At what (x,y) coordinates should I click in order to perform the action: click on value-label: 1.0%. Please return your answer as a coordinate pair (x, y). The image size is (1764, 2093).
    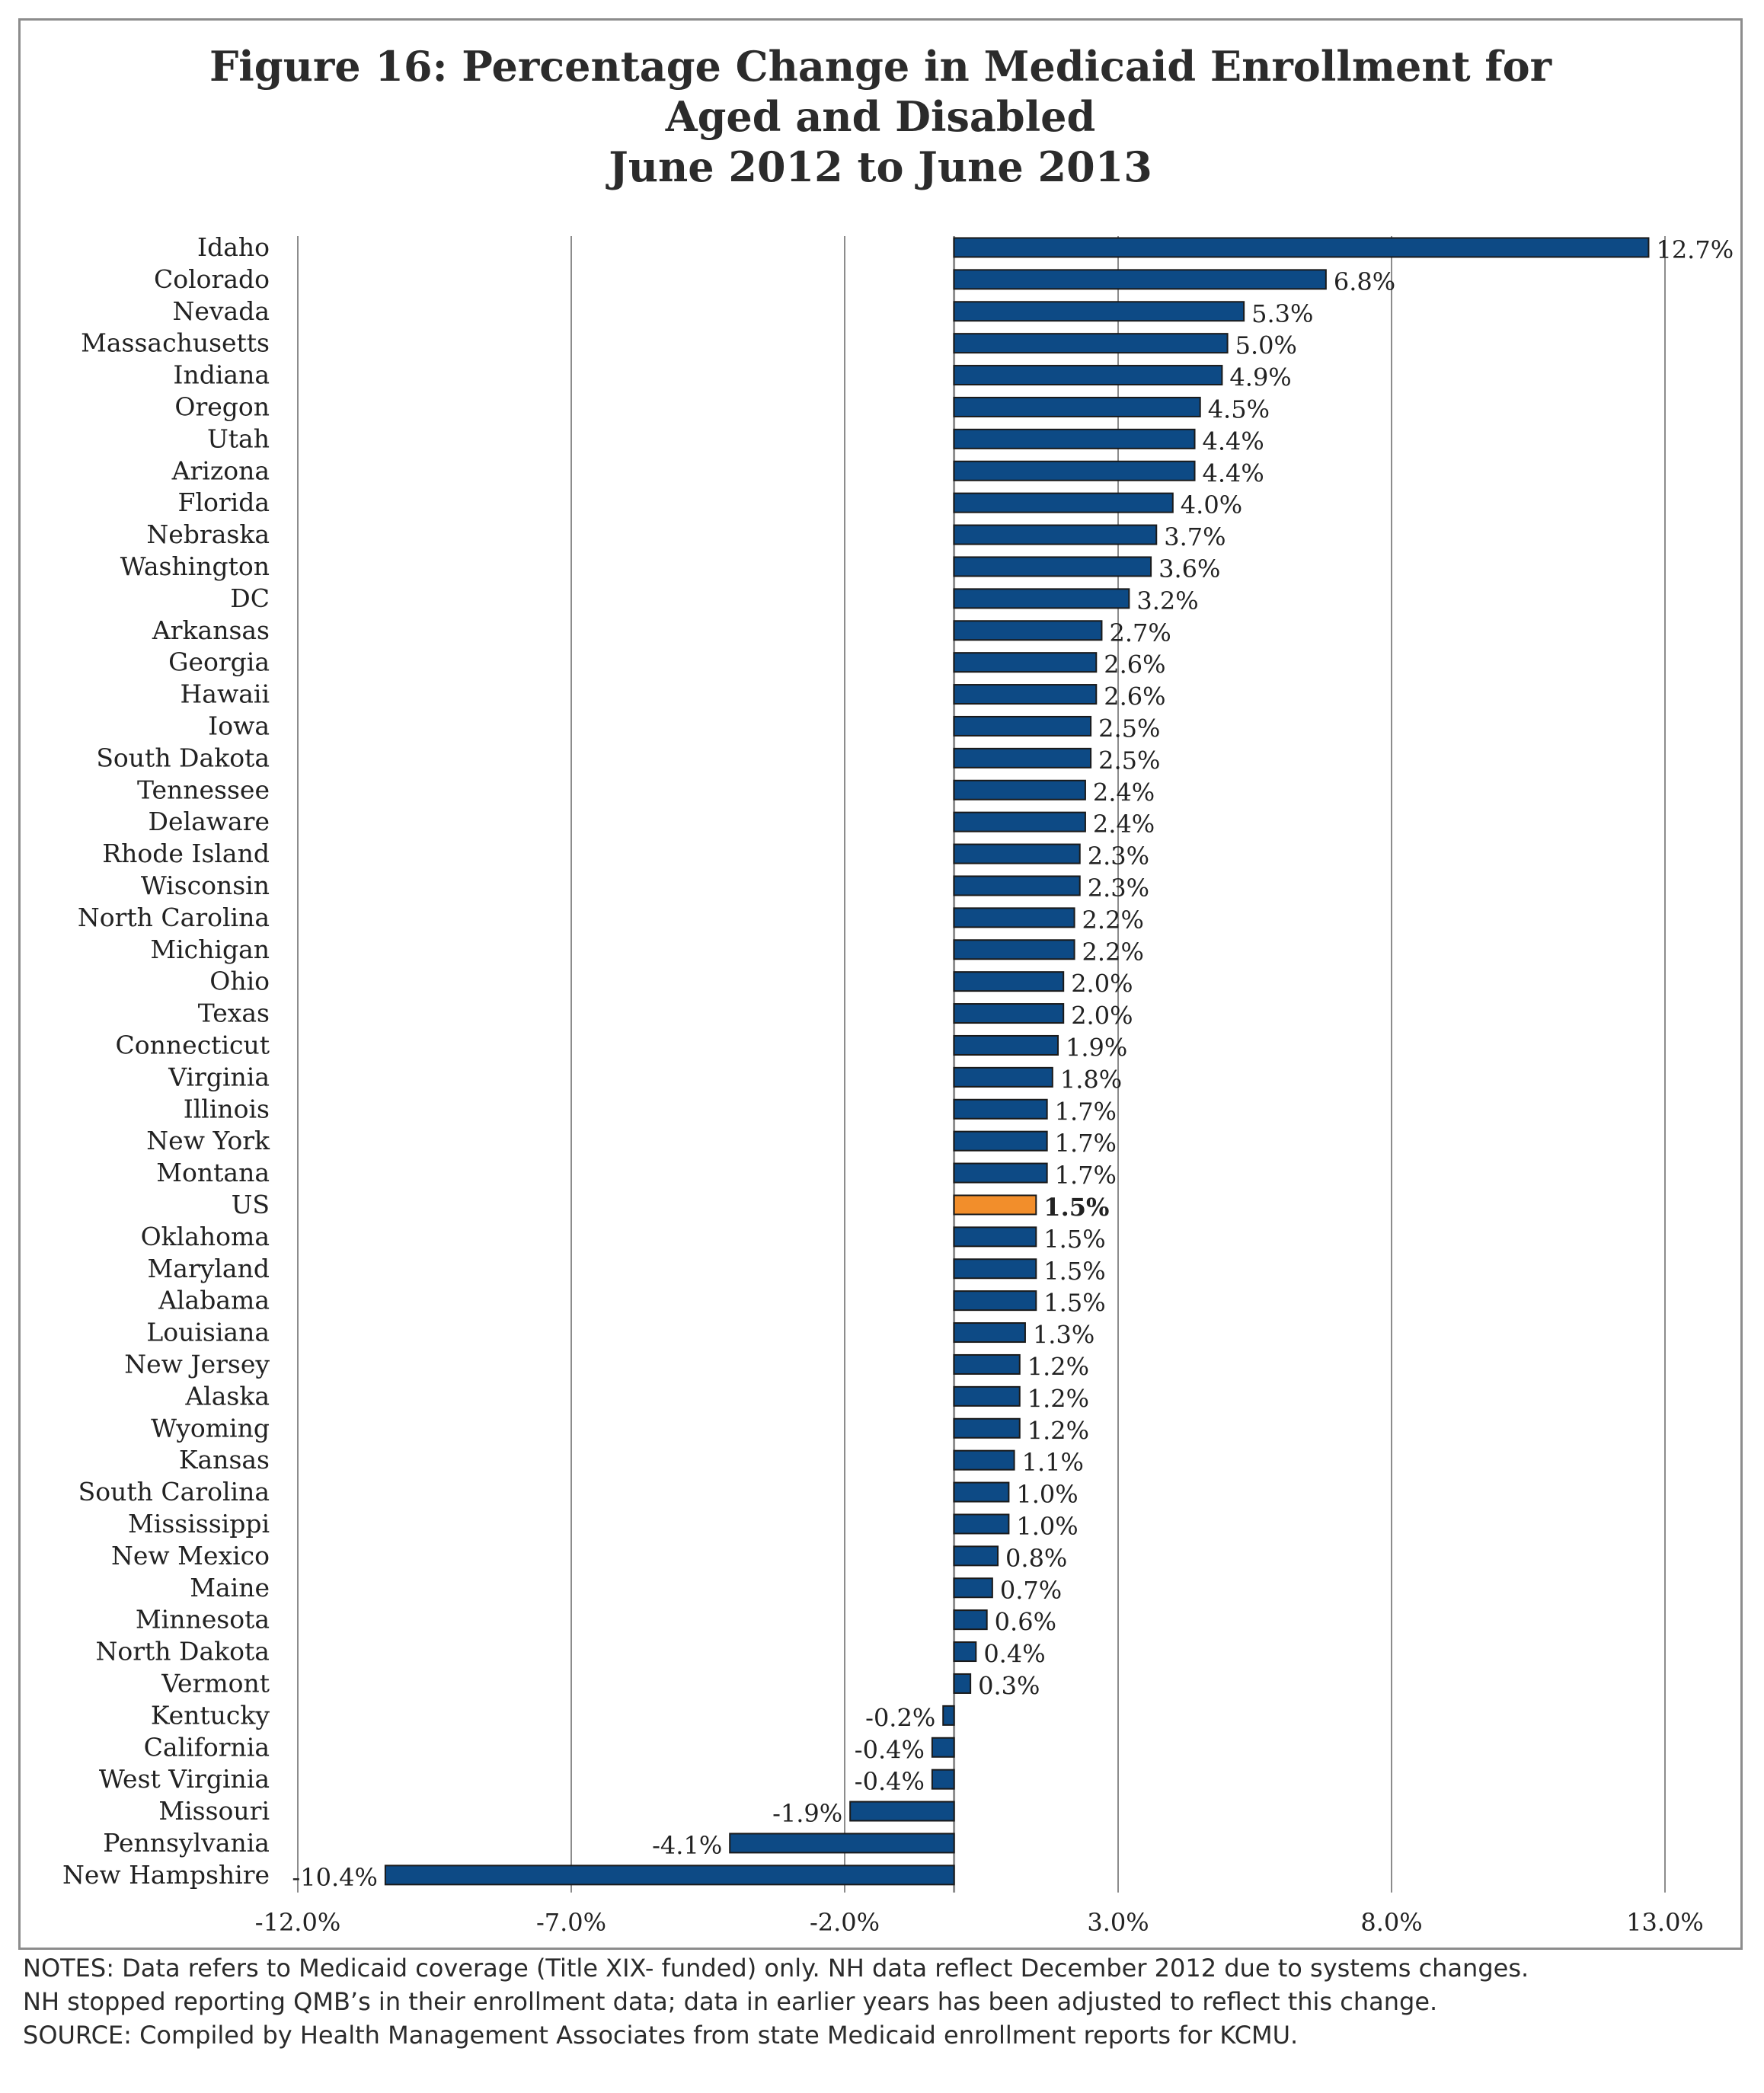
    Looking at the image, I should click on (1047, 1494).